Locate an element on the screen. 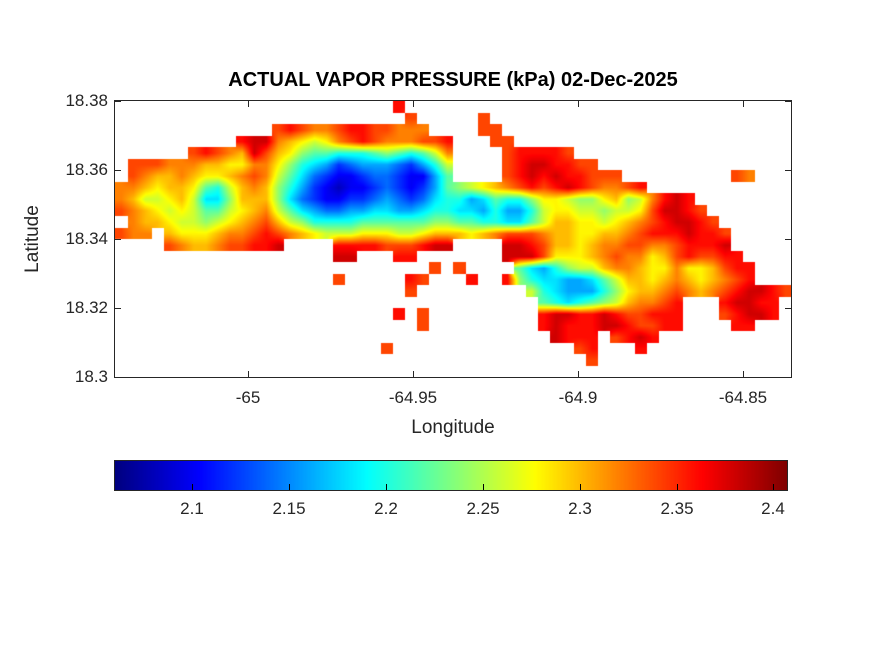  x-tick-label: -64.85 is located at coordinates (743, 397).